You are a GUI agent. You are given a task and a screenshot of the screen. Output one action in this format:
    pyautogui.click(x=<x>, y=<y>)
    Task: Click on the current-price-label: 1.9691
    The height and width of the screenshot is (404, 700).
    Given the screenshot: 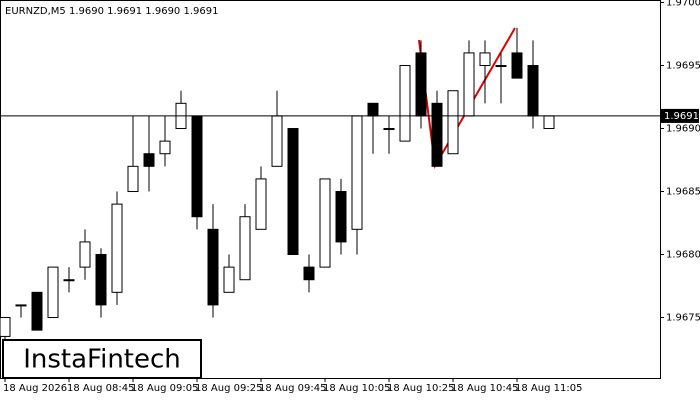 What is the action you would take?
    pyautogui.click(x=681, y=116)
    